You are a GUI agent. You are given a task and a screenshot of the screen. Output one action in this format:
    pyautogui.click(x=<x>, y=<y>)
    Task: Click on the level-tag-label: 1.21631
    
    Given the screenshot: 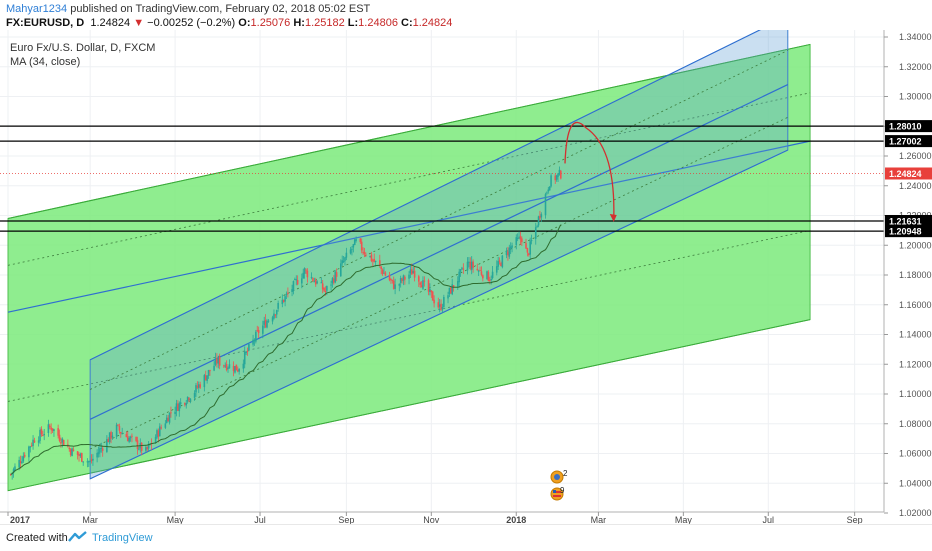 What is the action you would take?
    pyautogui.click(x=905, y=221)
    